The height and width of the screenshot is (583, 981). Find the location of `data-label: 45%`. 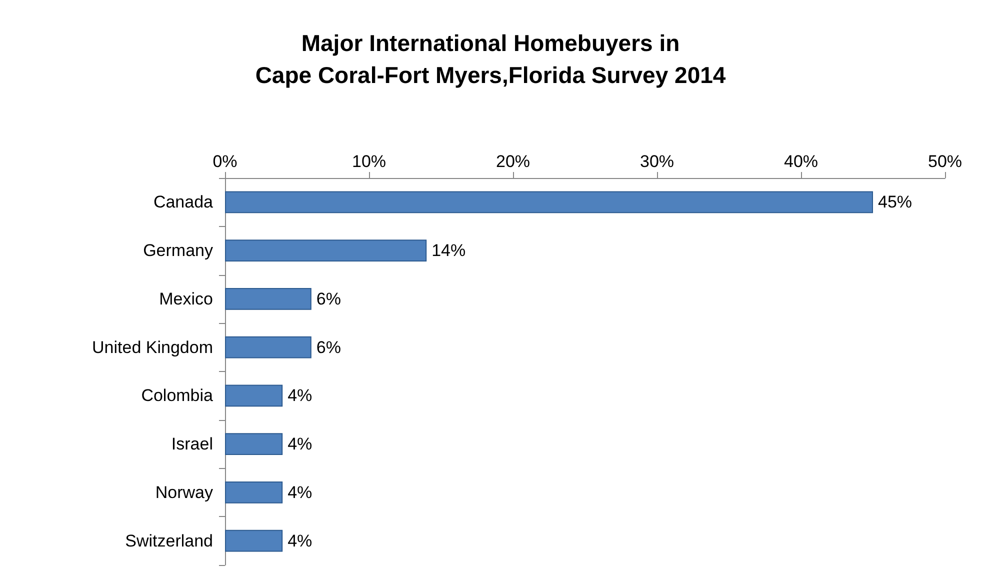

data-label: 45% is located at coordinates (895, 202).